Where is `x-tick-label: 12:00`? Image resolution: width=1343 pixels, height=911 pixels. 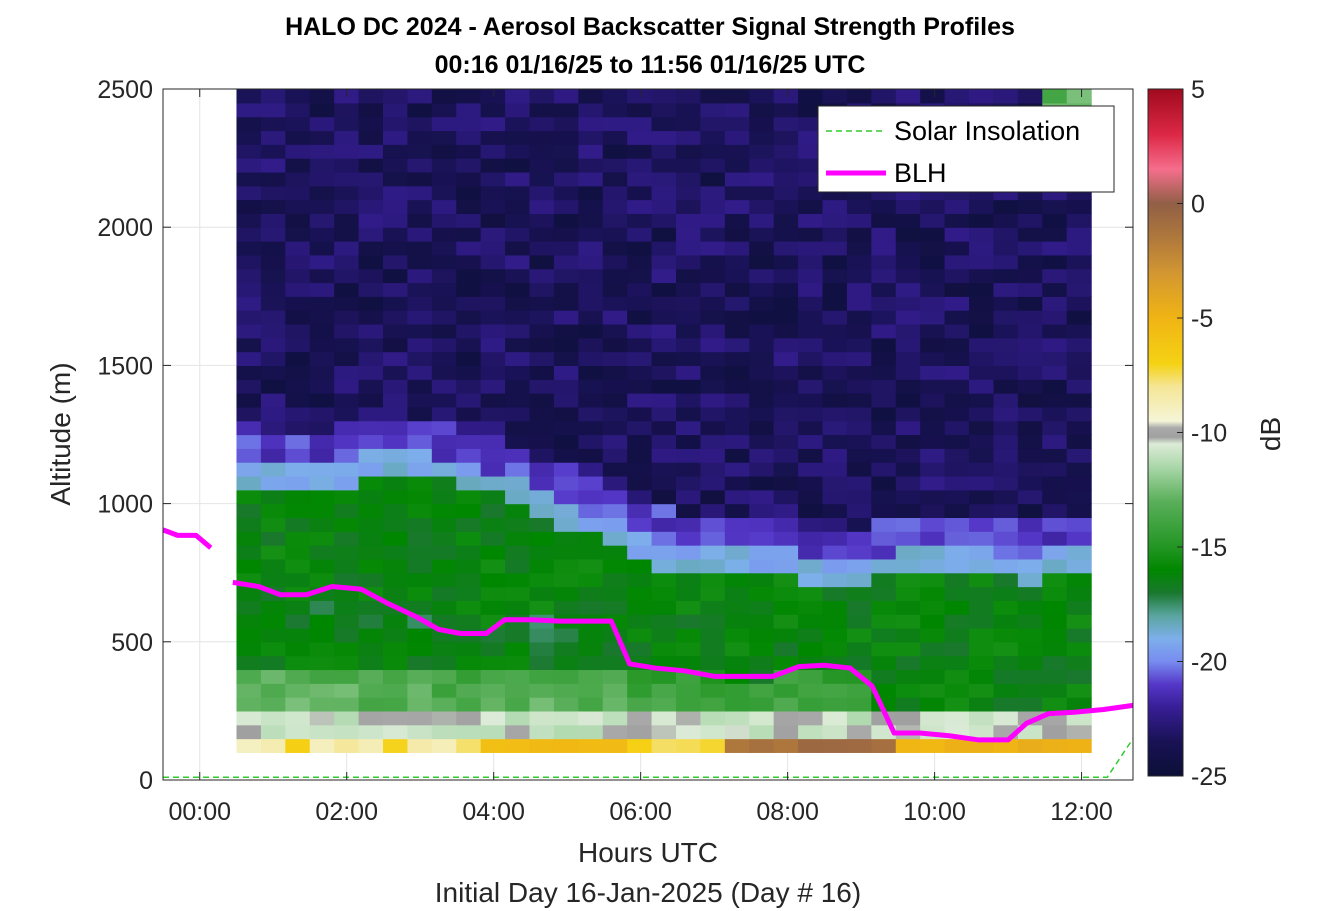
x-tick-label: 12:00 is located at coordinates (1081, 812).